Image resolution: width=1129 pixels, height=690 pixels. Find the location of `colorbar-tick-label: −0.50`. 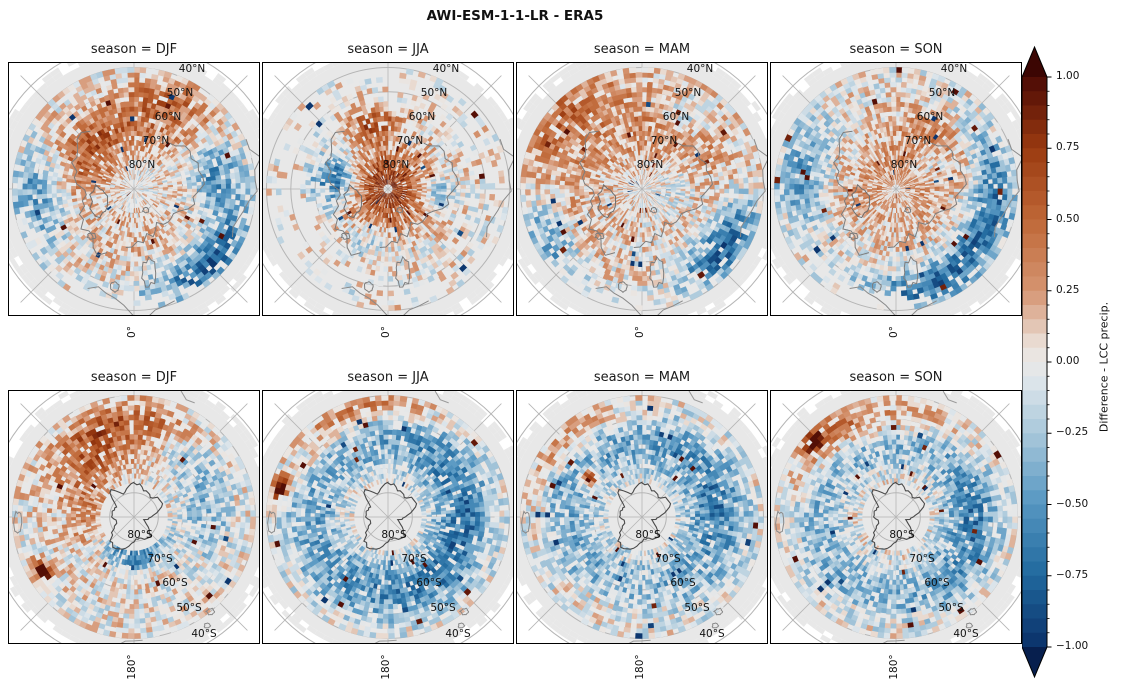

colorbar-tick-label: −0.50 is located at coordinates (1072, 503).